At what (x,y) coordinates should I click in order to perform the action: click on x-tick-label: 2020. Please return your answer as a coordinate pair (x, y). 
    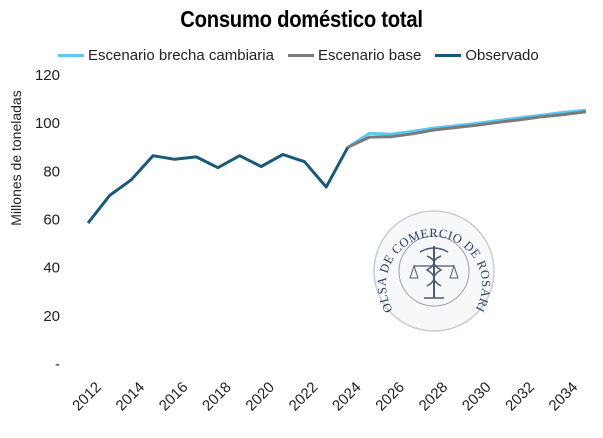
    Looking at the image, I should click on (260, 397).